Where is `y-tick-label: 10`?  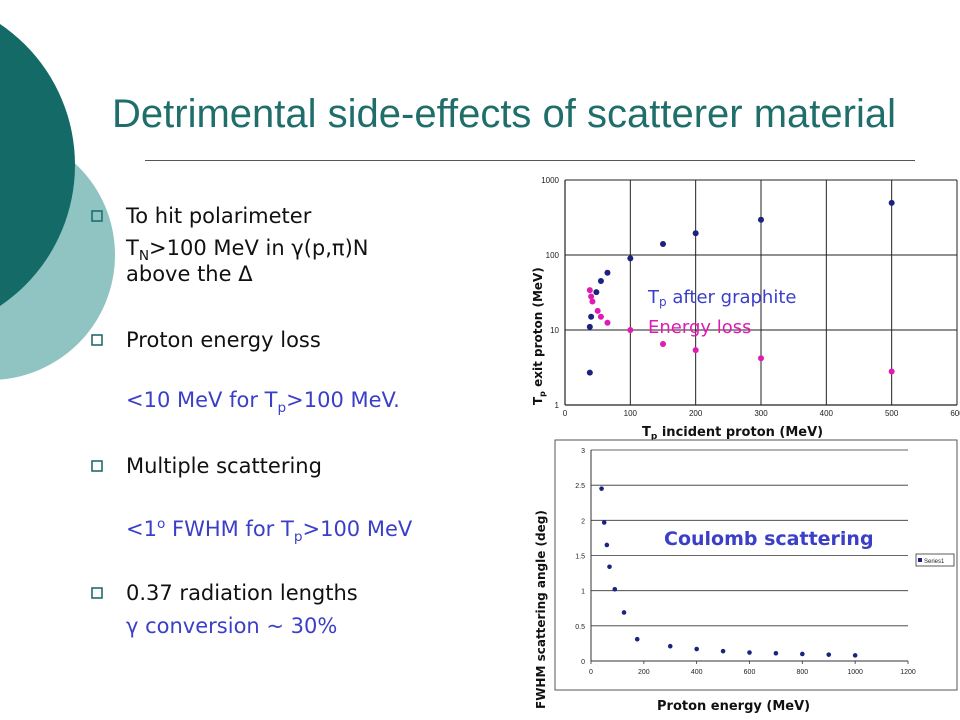
y-tick-label: 10 is located at coordinates (554, 330).